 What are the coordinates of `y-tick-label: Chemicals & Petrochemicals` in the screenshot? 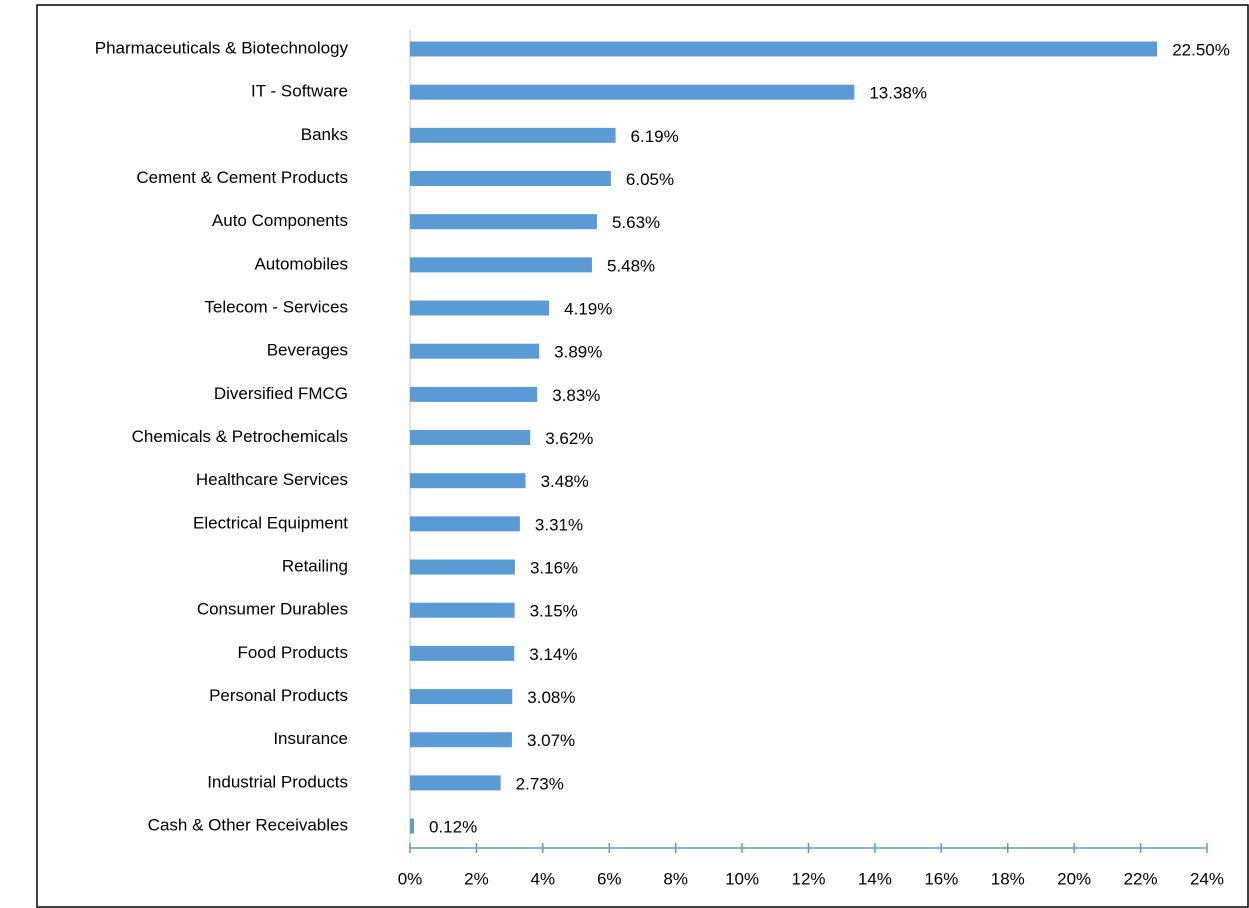 It's located at (240, 436).